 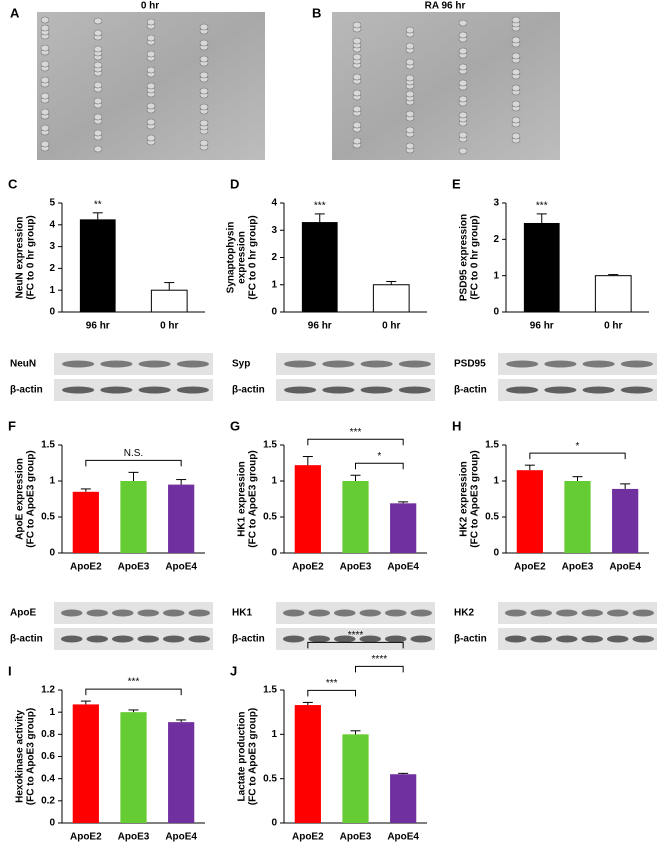 What do you see at coordinates (356, 635) in the screenshot?
I see `significance: ****` at bounding box center [356, 635].